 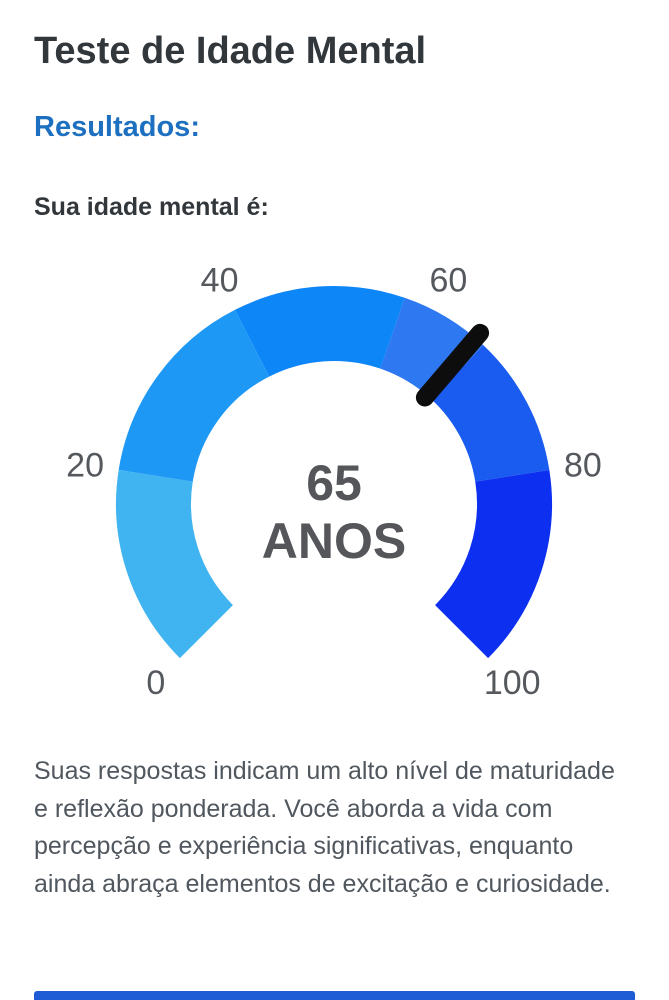 I want to click on gauge-needle-icon, so click(x=452, y=365).